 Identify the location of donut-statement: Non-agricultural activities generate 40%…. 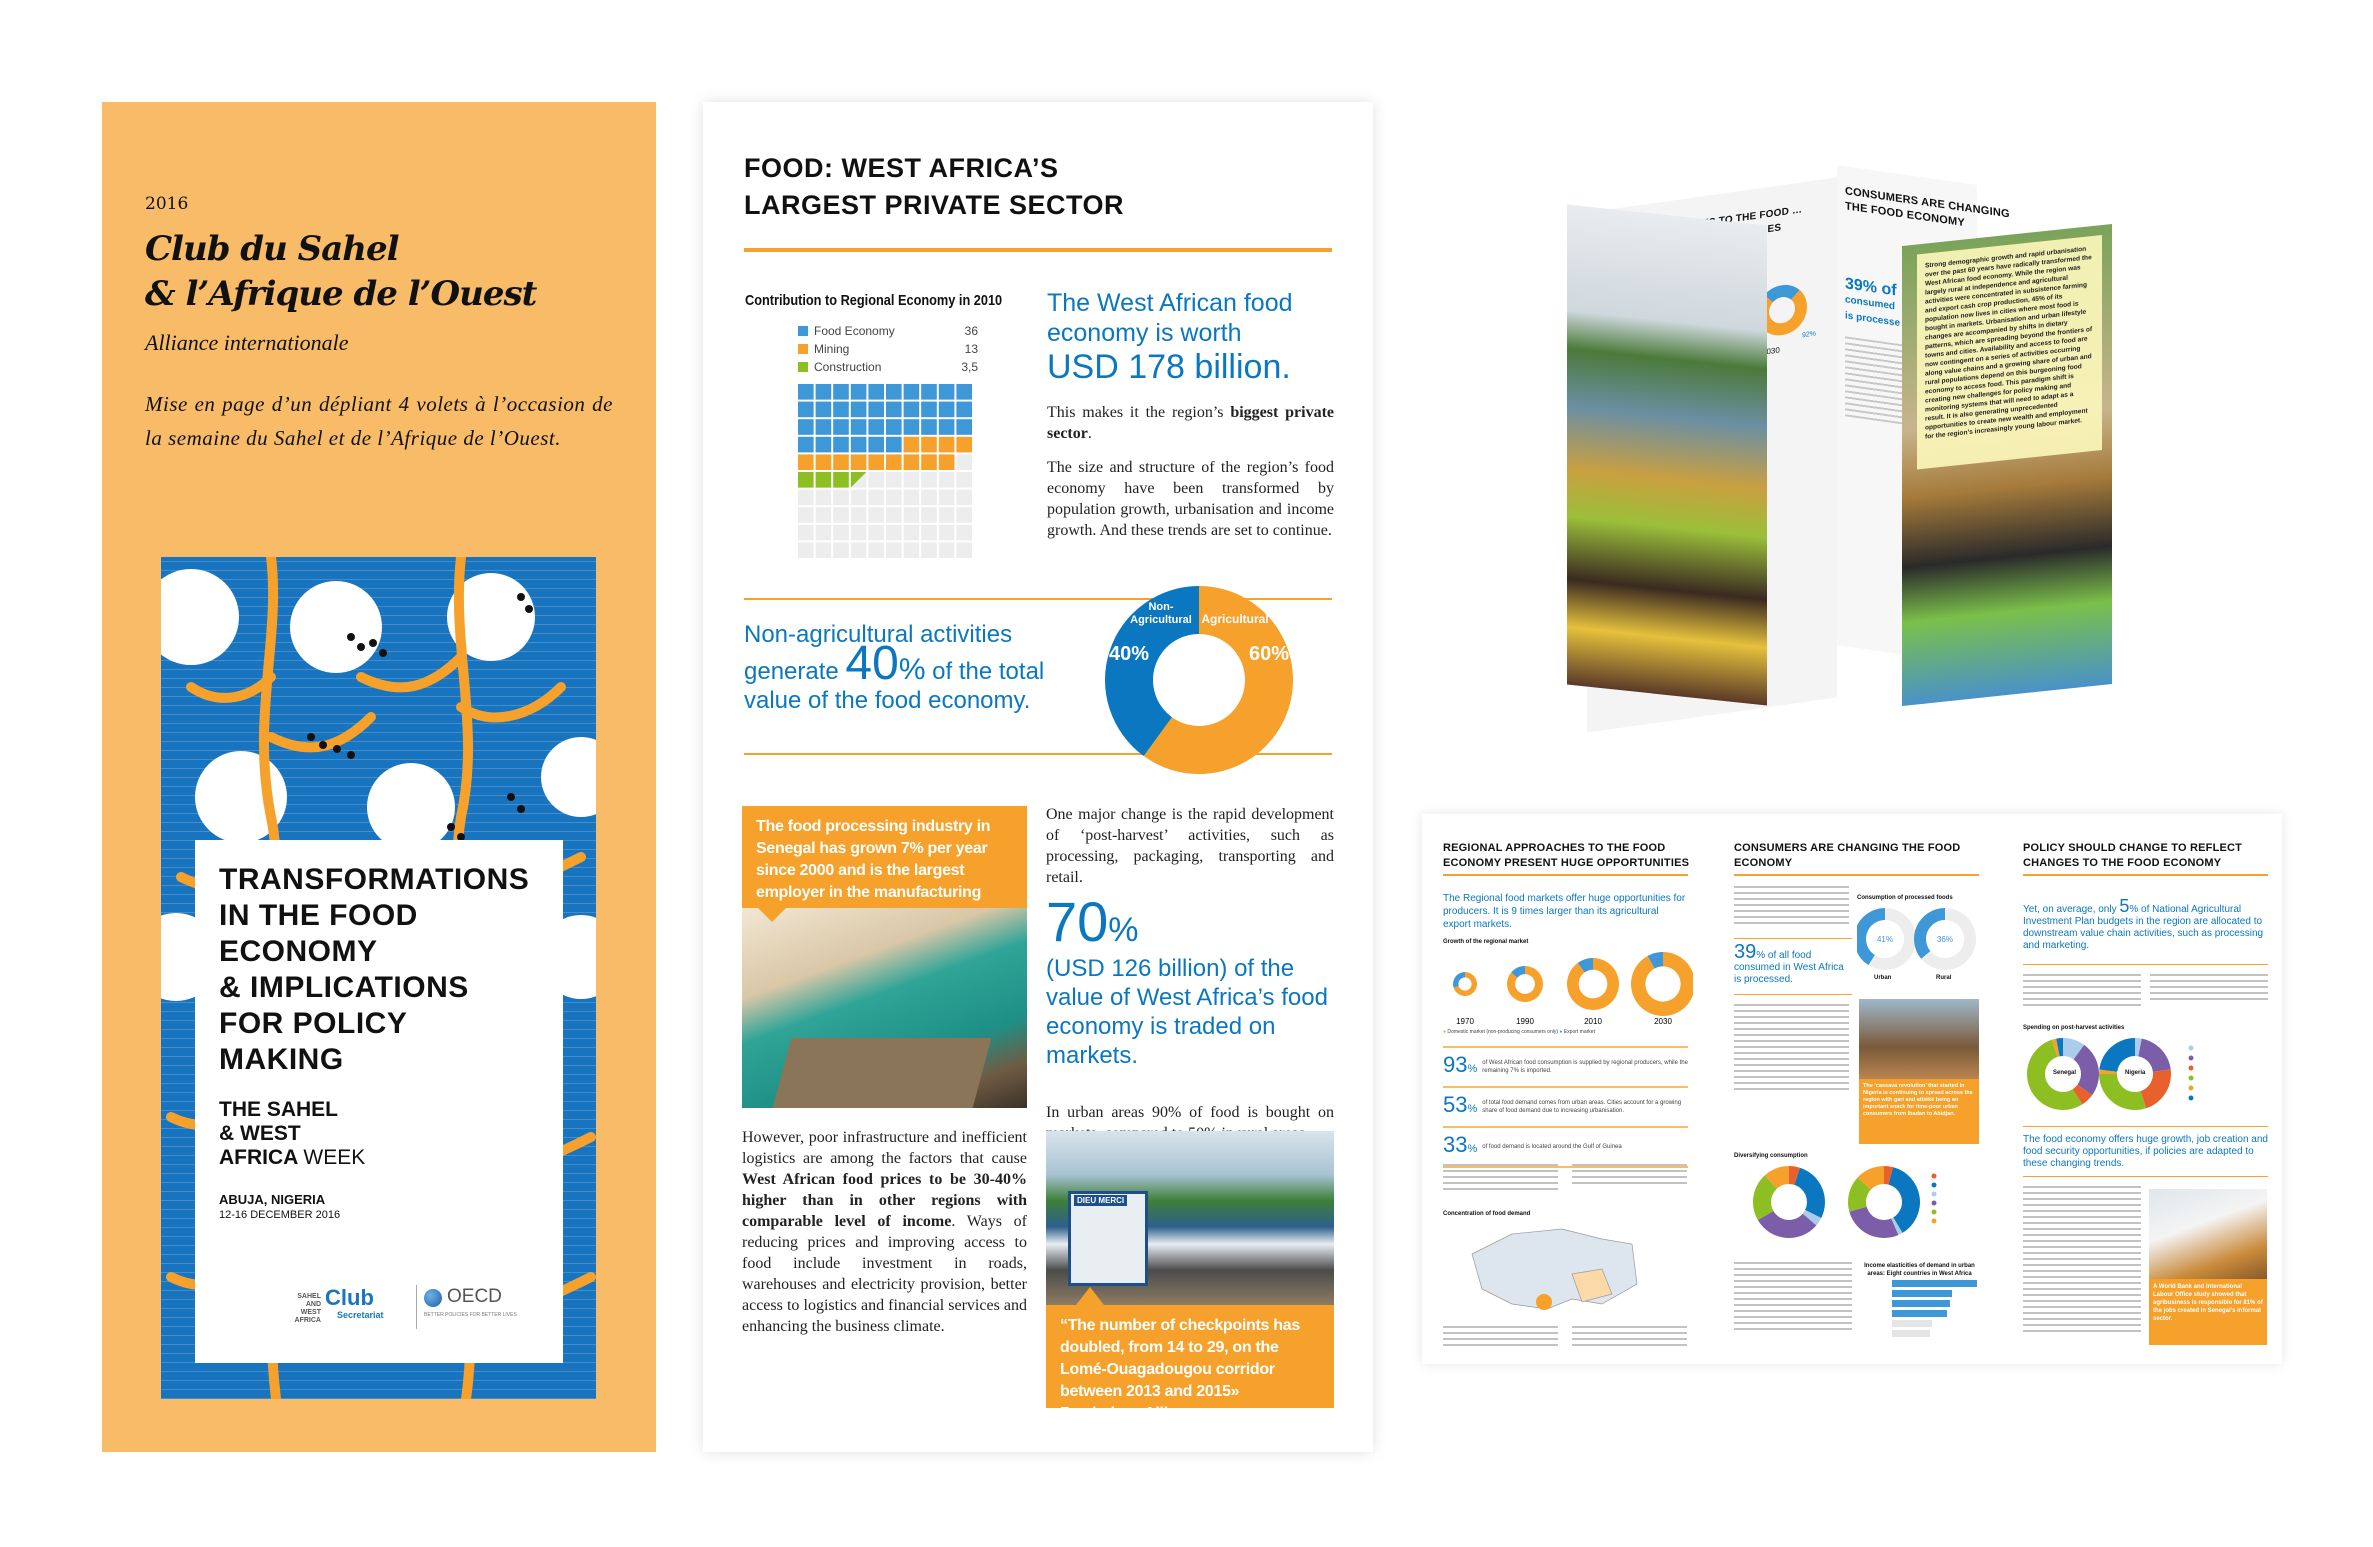
(909, 667).